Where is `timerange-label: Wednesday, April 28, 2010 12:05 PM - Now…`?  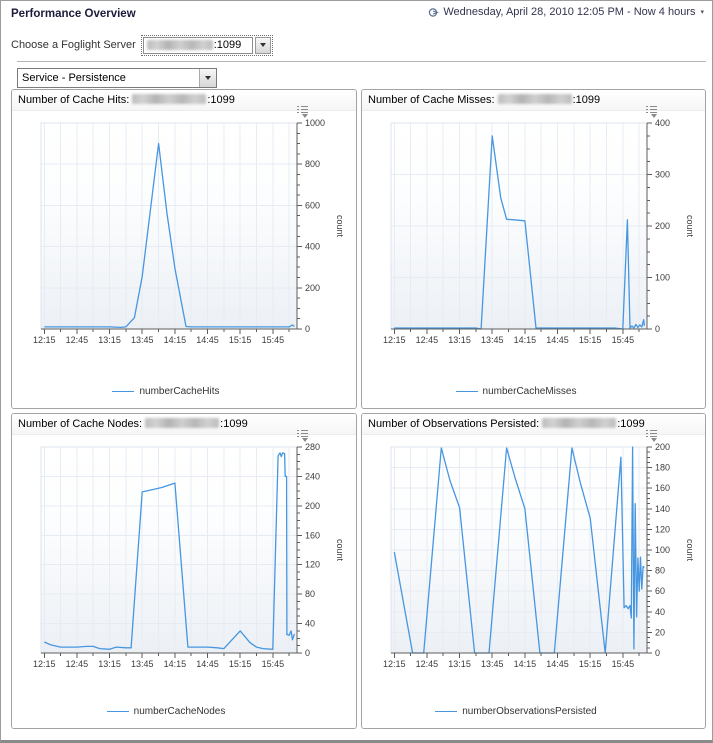
timerange-label: Wednesday, April 28, 2010 12:05 PM - Now… is located at coordinates (569, 12).